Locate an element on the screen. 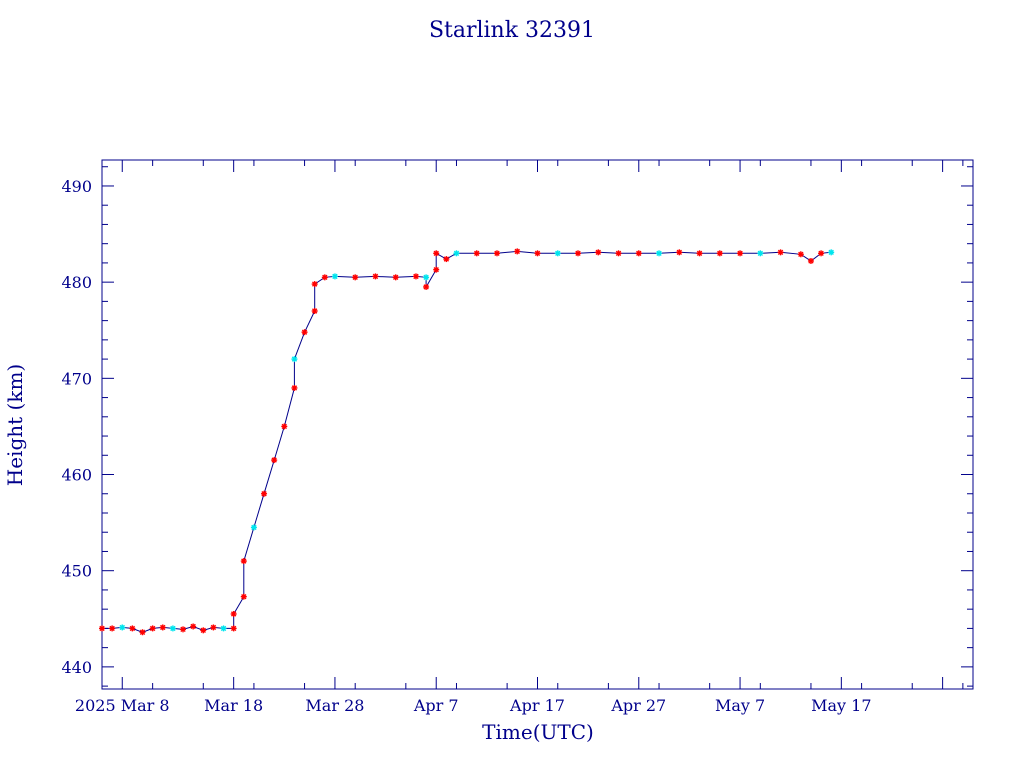  x-tick-label: May 7 is located at coordinates (740, 705).